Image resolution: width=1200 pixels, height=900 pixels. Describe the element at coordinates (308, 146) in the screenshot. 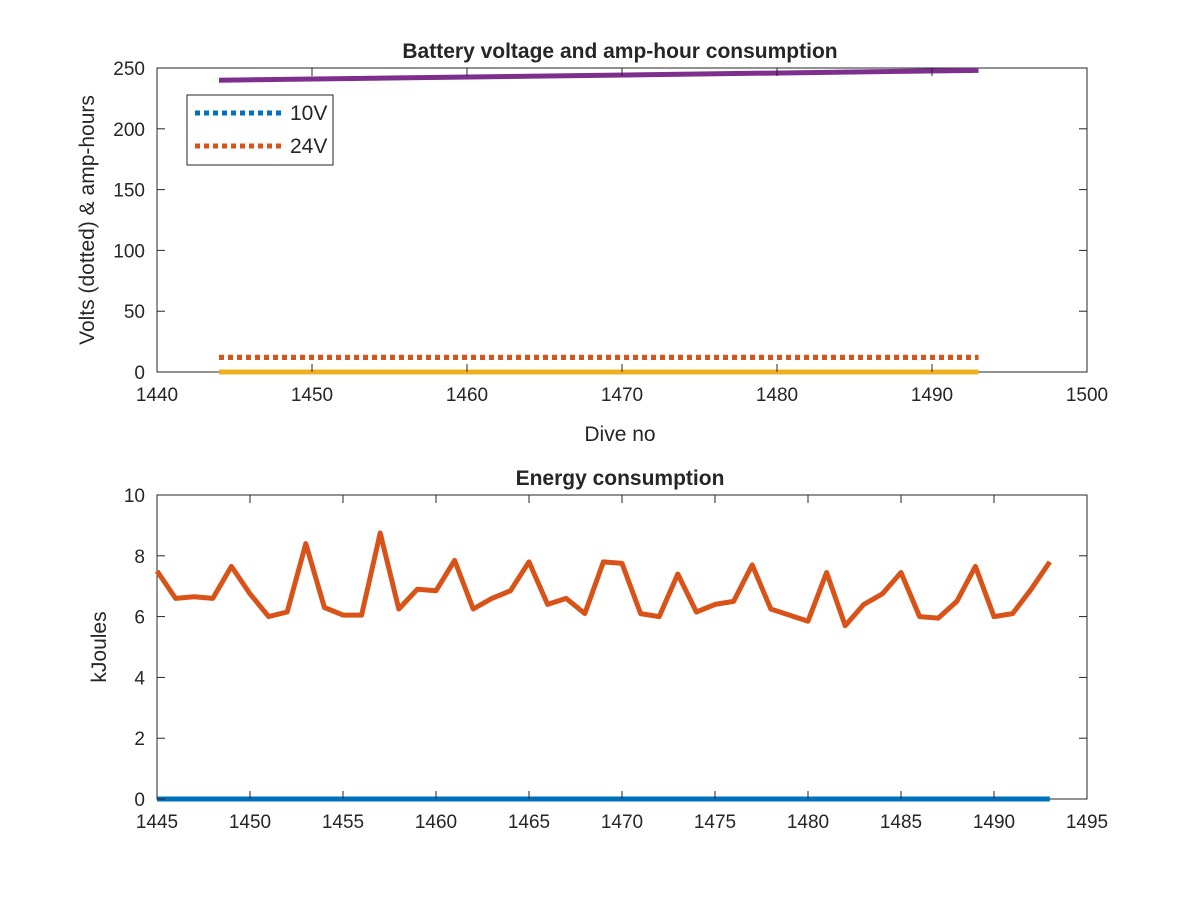

I see `legend-label-24v: 24V` at that location.